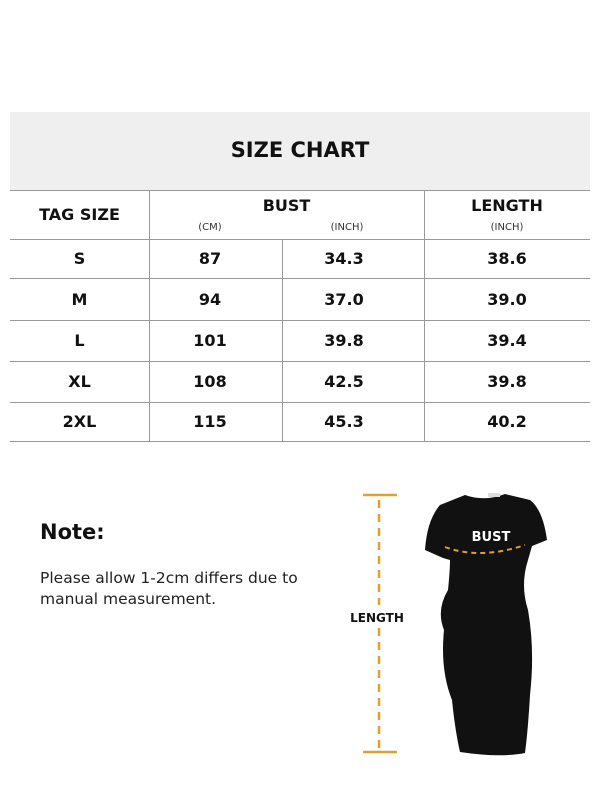  Describe the element at coordinates (72, 532) in the screenshot. I see `note-title: Note:` at that location.